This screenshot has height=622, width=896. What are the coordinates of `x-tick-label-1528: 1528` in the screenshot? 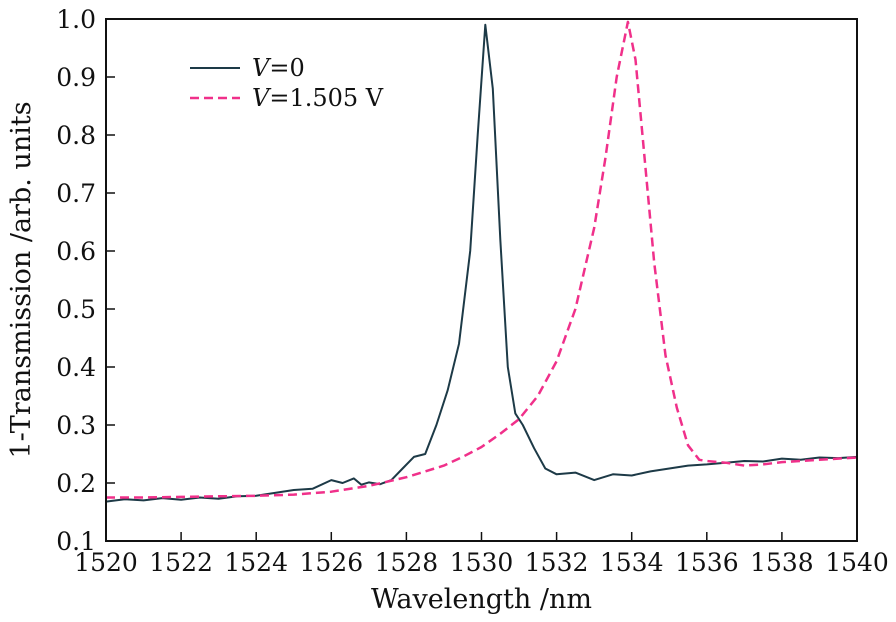 It's located at (407, 562).